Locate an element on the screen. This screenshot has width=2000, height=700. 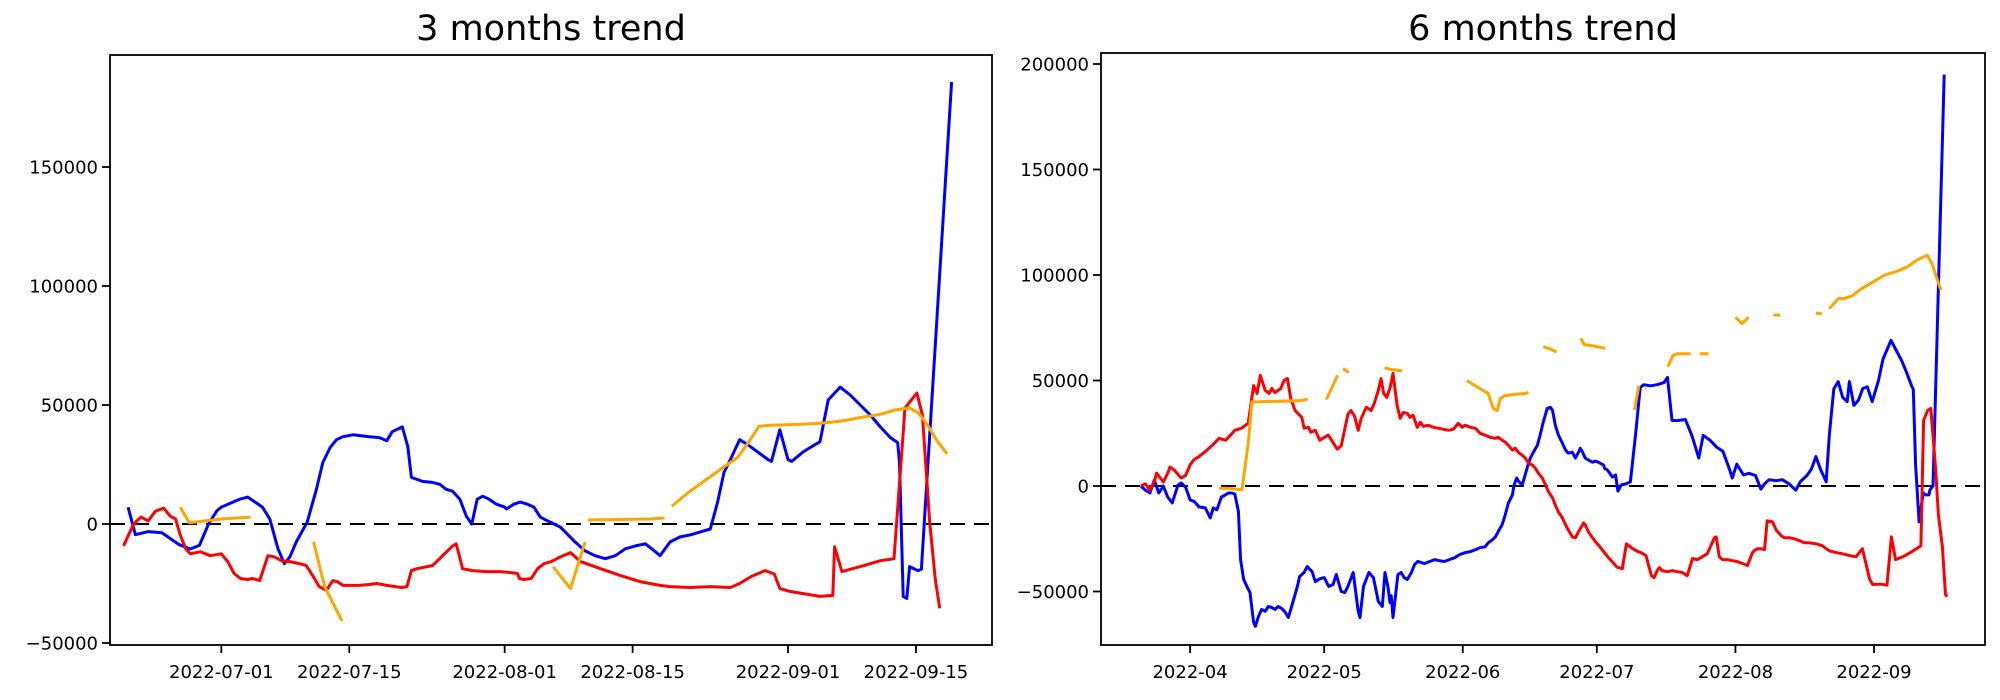
x-tick-label: 2022-04 is located at coordinates (1189, 672).